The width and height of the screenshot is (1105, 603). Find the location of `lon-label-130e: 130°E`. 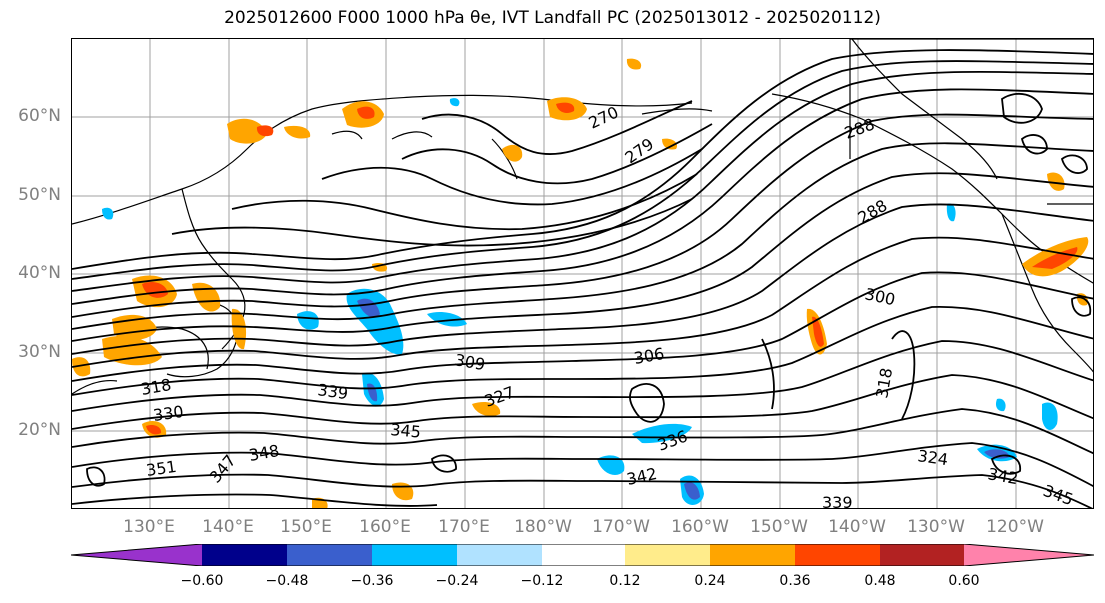

lon-label-130e: 130°E is located at coordinates (149, 527).